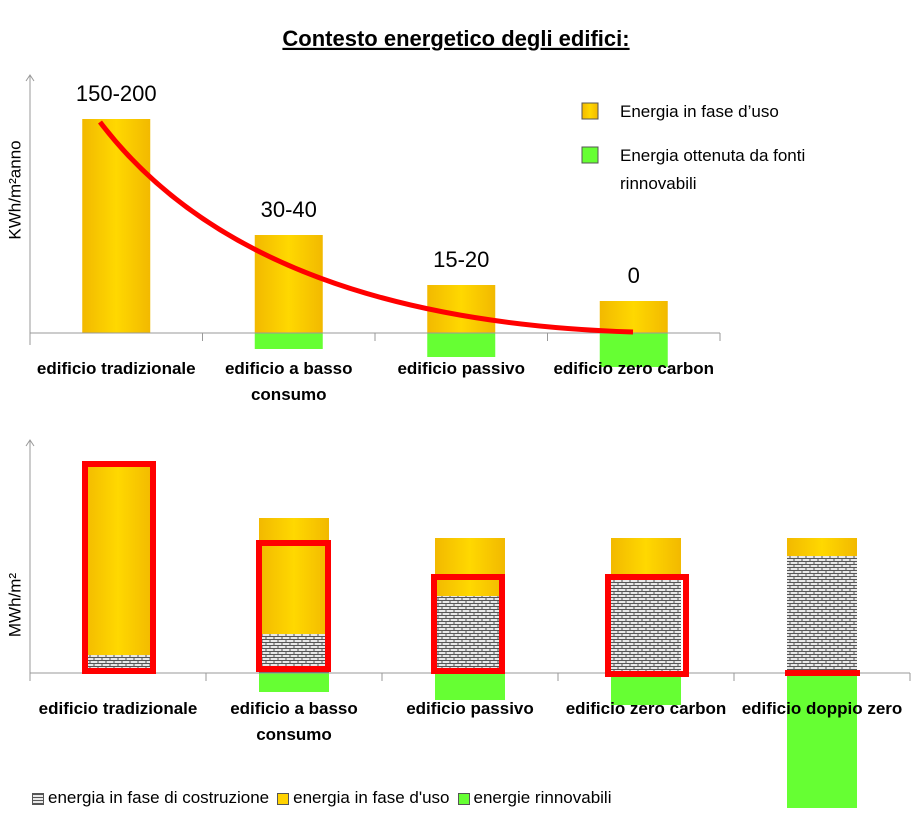  What do you see at coordinates (159, 797) in the screenshot?
I see `legend-label: energia in fase di costruzione` at bounding box center [159, 797].